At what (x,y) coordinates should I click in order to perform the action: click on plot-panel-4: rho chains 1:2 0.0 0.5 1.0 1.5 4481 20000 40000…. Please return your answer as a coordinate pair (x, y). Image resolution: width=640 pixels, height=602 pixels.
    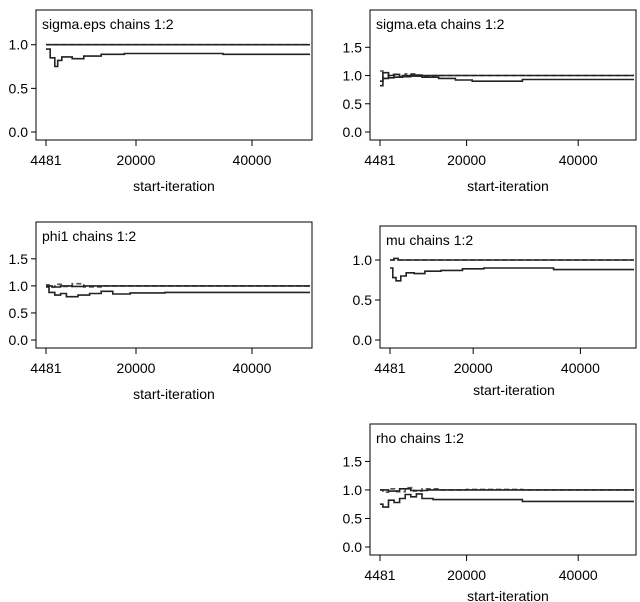
    Looking at the image, I should click on (490, 512).